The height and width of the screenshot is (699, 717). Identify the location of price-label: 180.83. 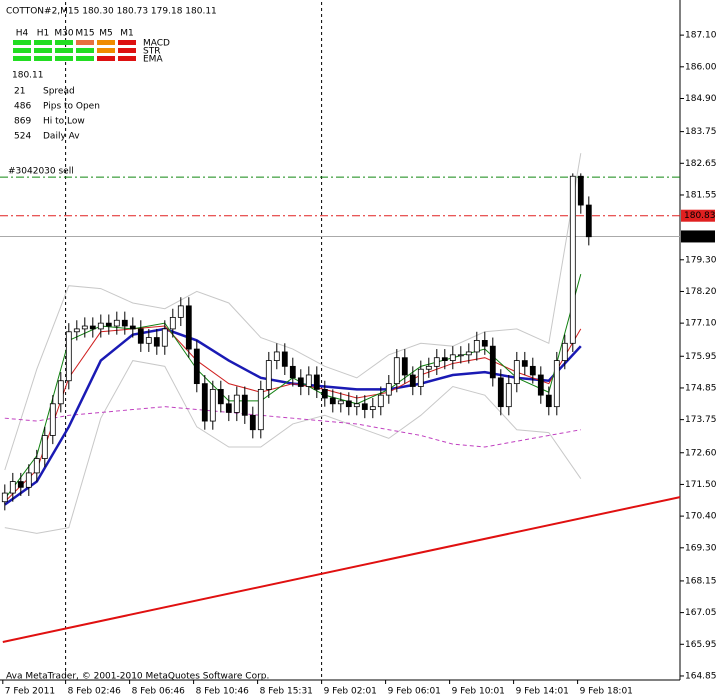
(700, 216).